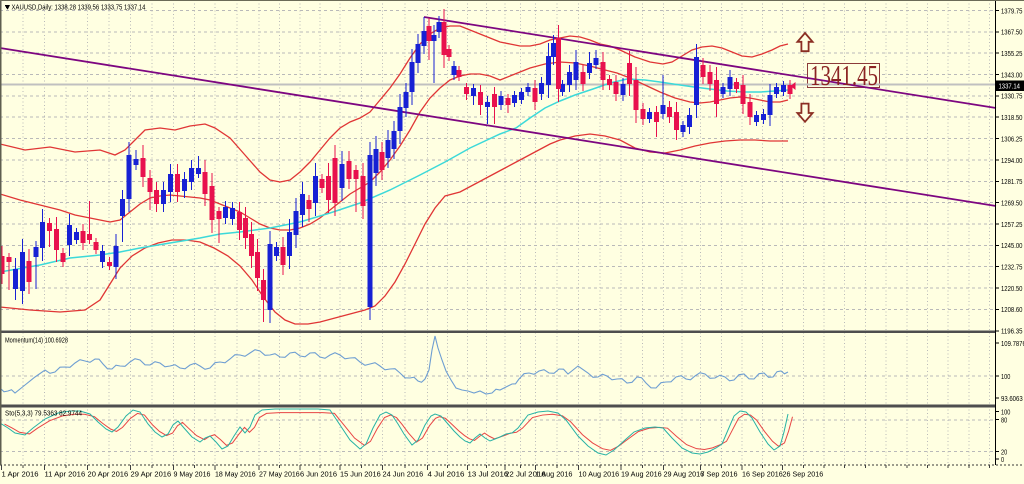  I want to click on svg-text: 29 Apr 2016, so click(151, 473).